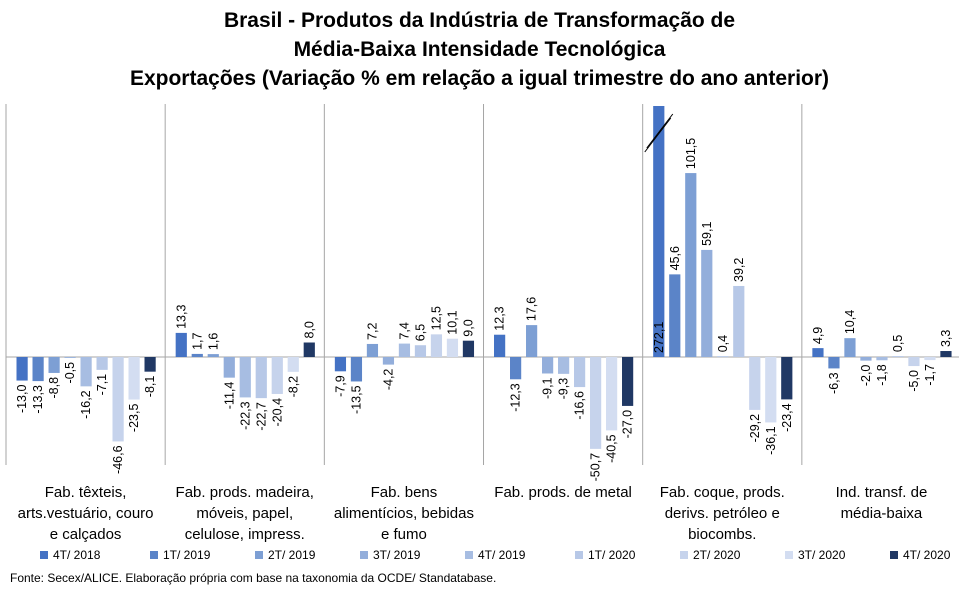 The height and width of the screenshot is (594, 959). I want to click on bar-value-label: -46,6, so click(118, 459).